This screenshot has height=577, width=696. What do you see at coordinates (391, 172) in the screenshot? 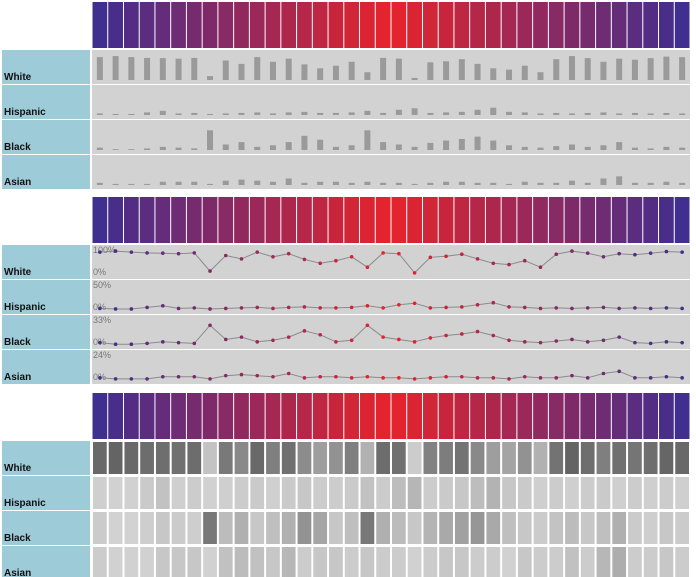
I see `row-bg` at bounding box center [391, 172].